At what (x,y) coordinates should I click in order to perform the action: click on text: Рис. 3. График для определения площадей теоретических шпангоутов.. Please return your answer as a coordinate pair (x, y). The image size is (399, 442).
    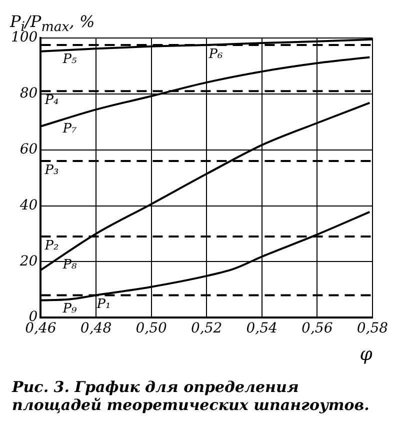
    Looking at the image, I should click on (190, 396).